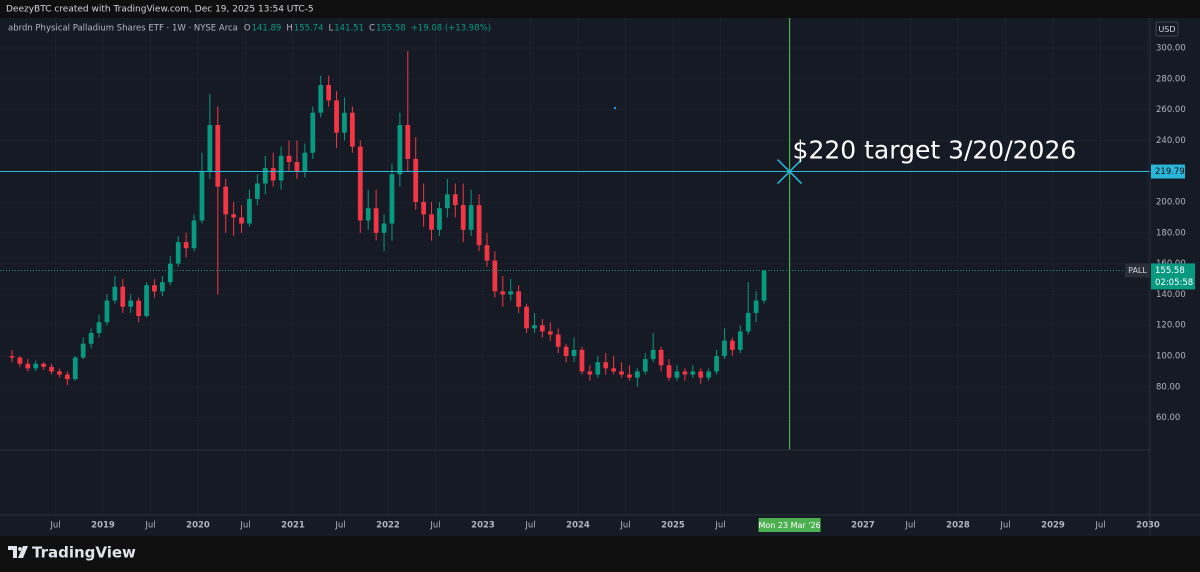  I want to click on last-price-label: 155.58, so click(1170, 271).